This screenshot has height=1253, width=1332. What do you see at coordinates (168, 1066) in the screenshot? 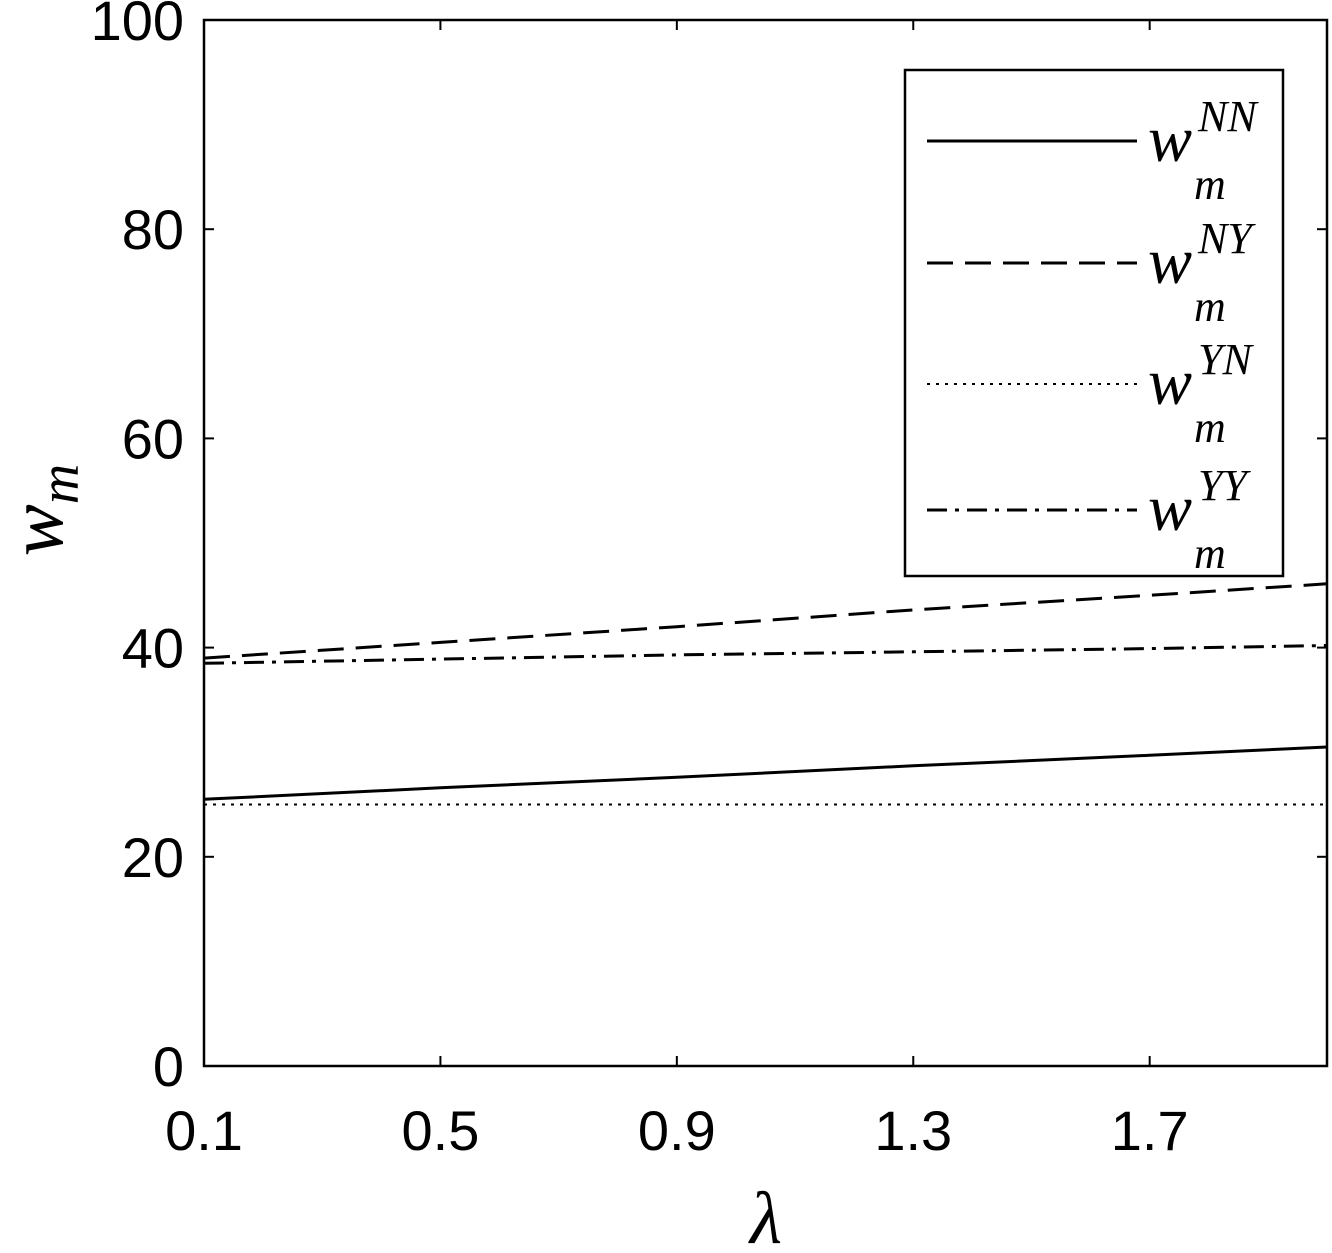
I see `y-tick-label: 0` at bounding box center [168, 1066].